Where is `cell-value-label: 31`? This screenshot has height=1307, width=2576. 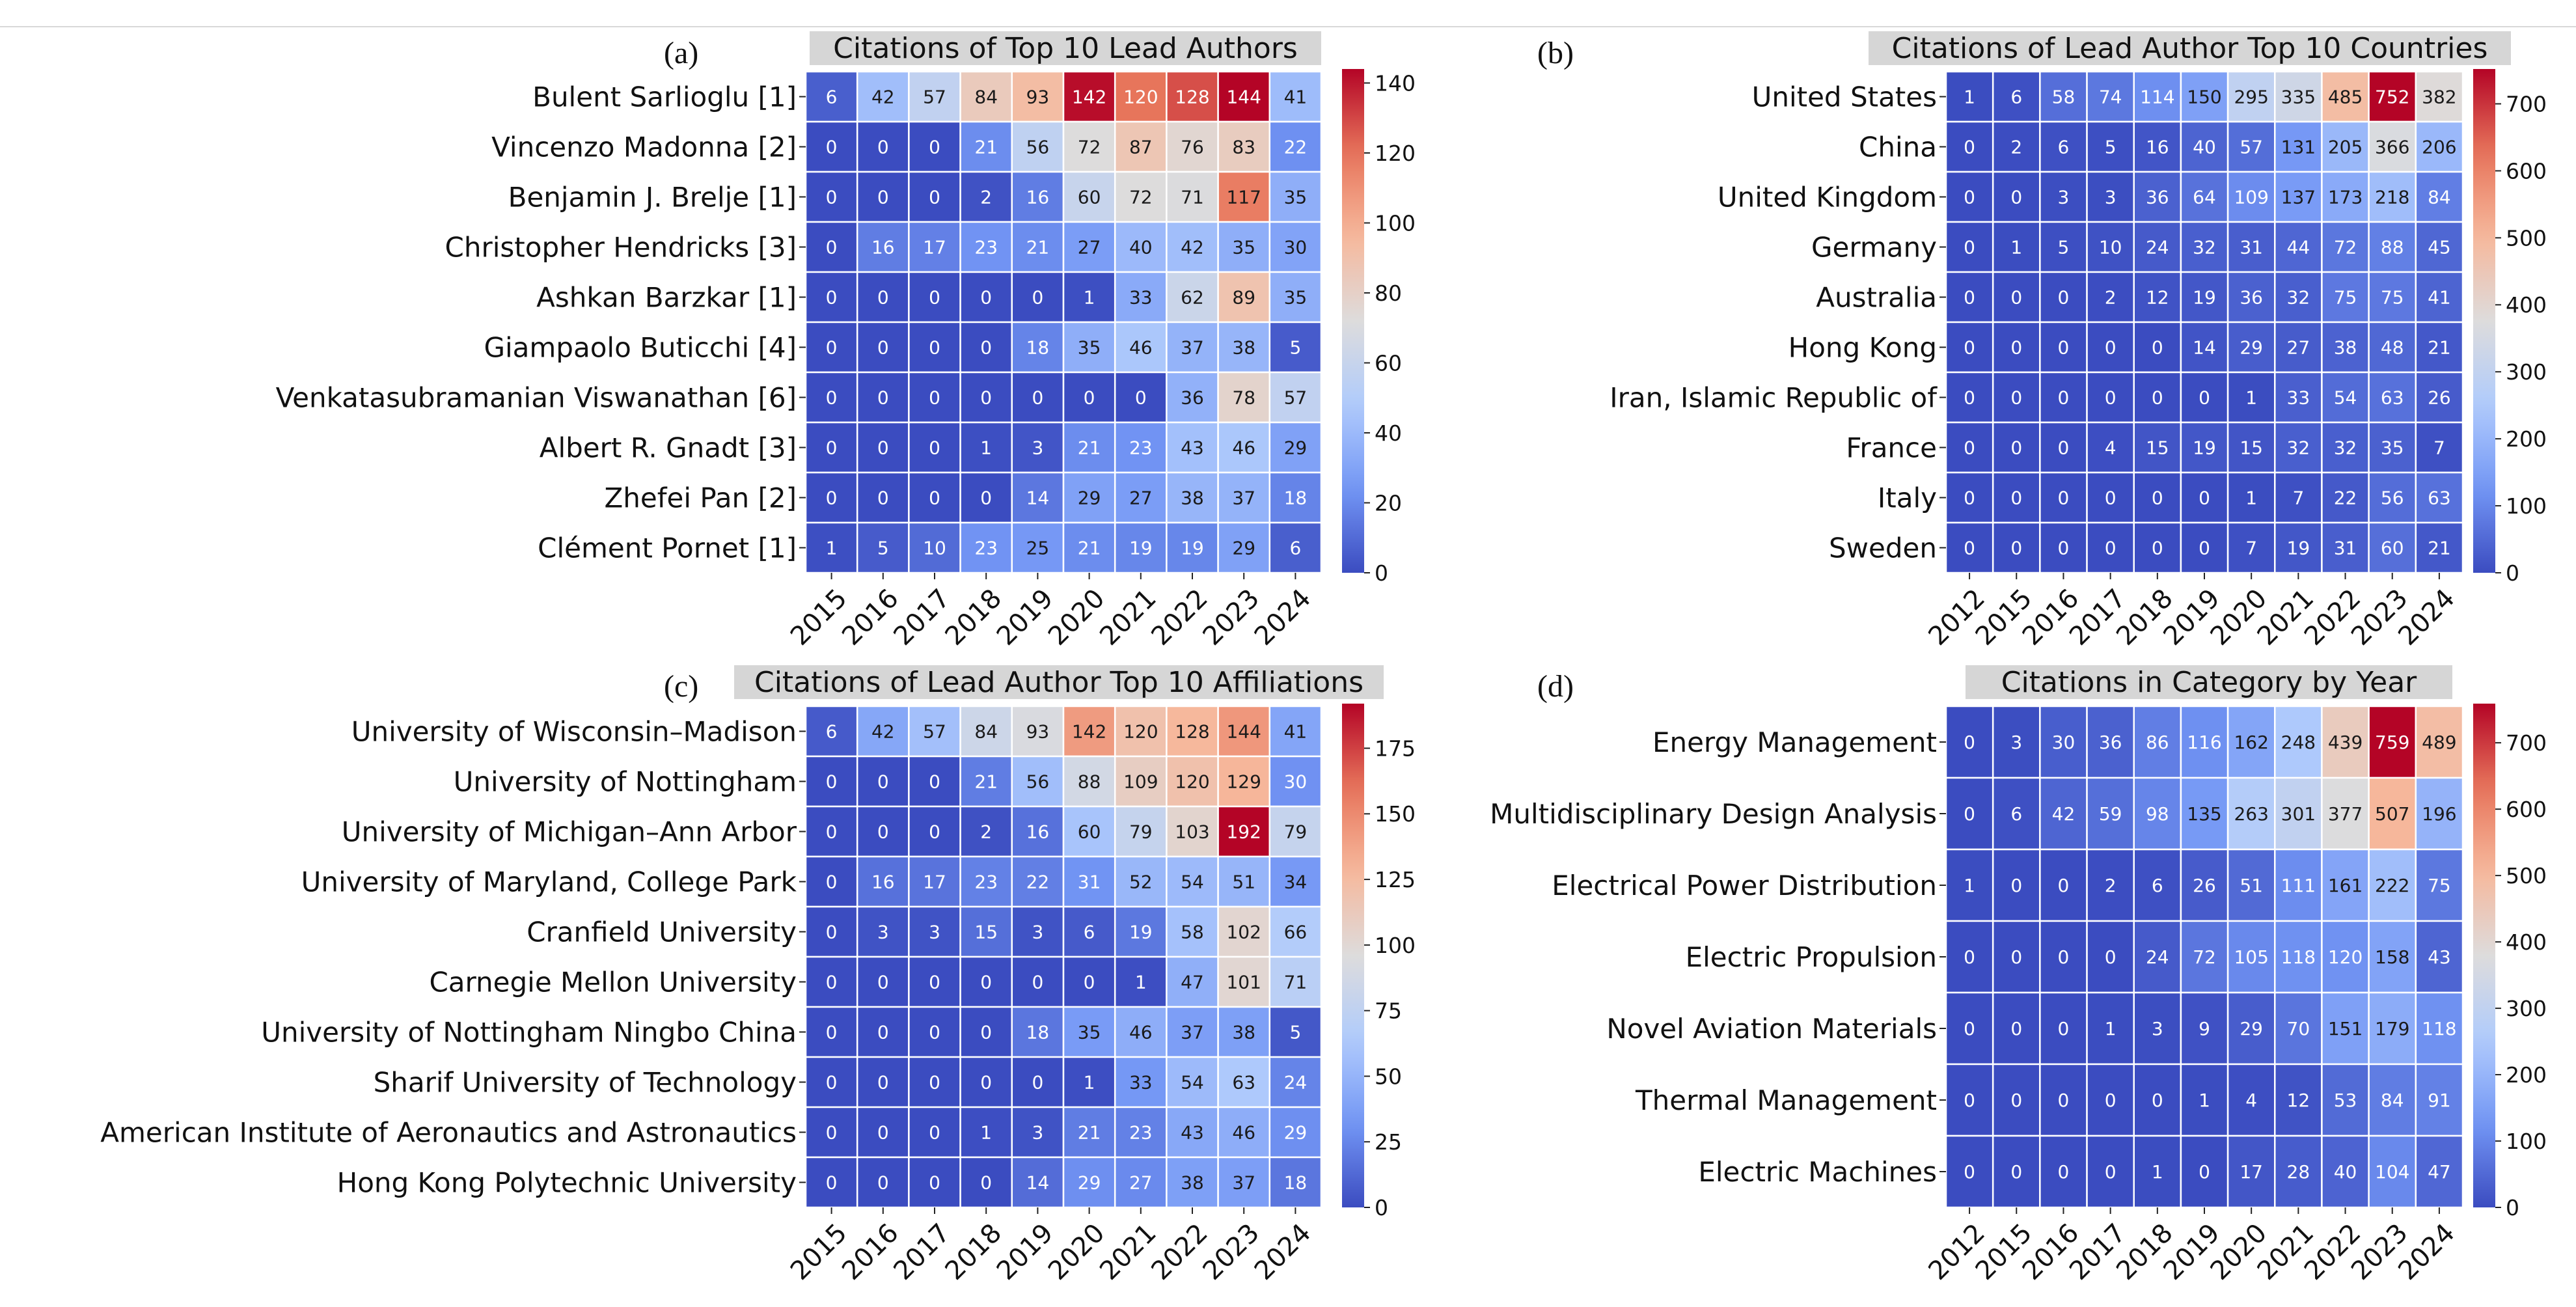 cell-value-label: 31 is located at coordinates (2251, 247).